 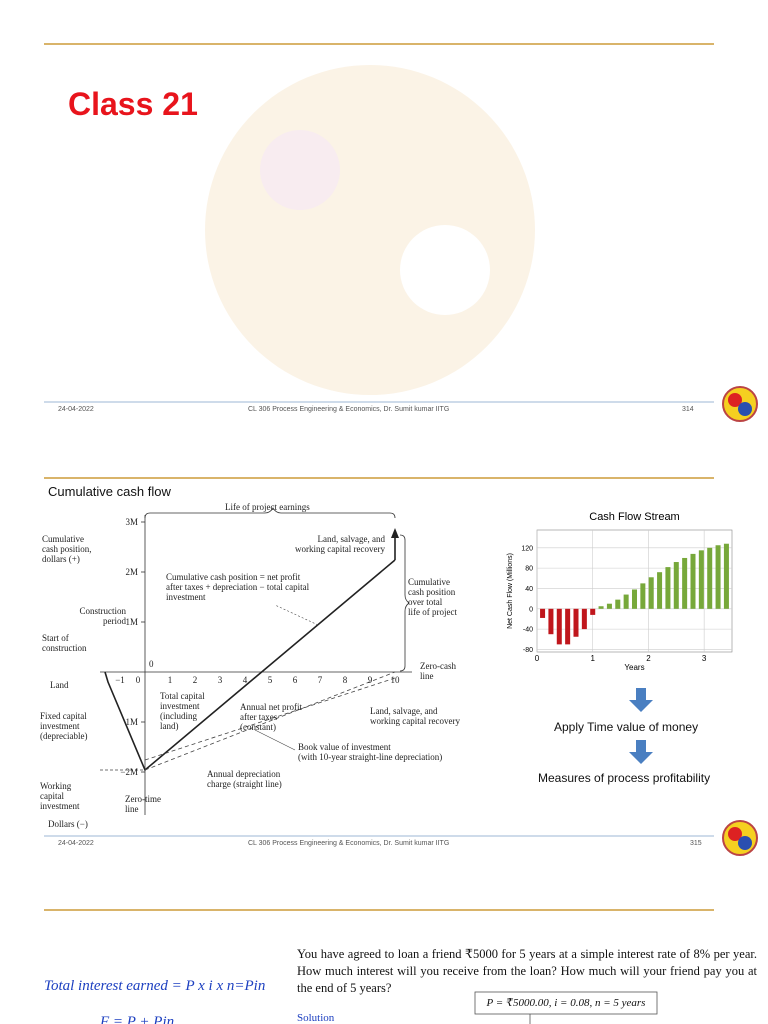 I want to click on annotation: land), so click(x=169, y=726).